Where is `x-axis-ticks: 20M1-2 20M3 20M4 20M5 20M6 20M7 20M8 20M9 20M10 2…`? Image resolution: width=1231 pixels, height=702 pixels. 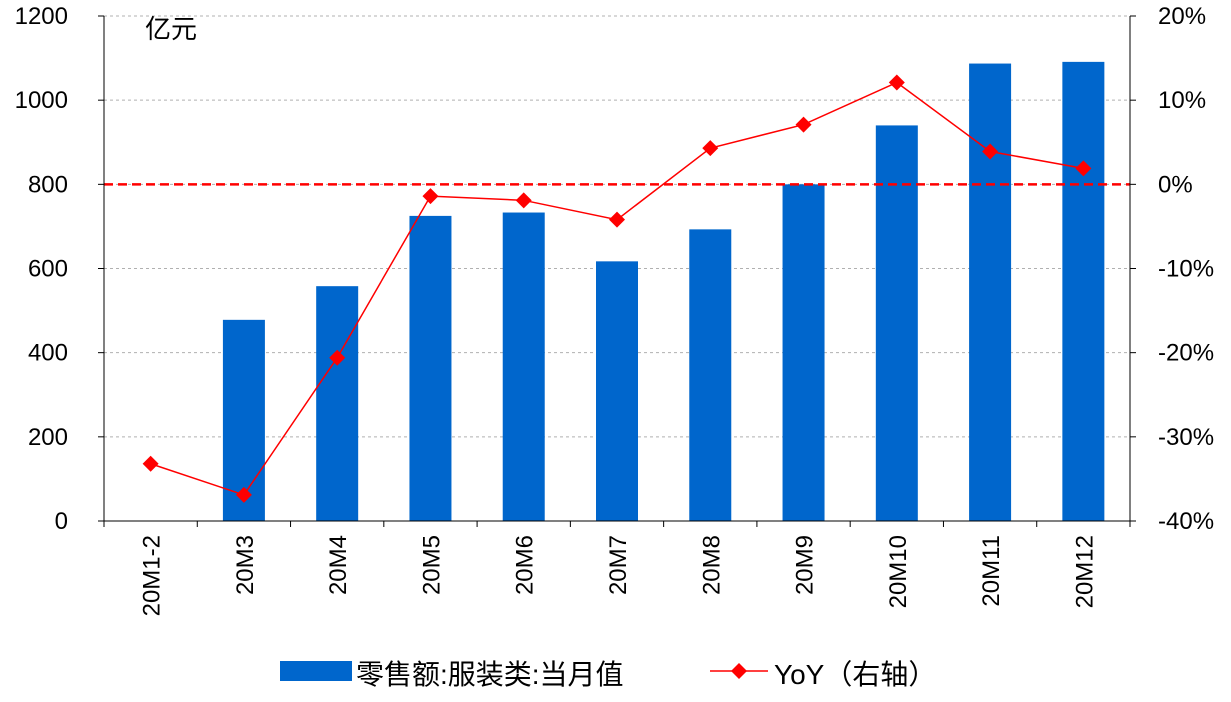 x-axis-ticks: 20M1-2 20M3 20M4 20M5 20M6 20M7 20M8 20M9 20M10 2… is located at coordinates (617, 568).